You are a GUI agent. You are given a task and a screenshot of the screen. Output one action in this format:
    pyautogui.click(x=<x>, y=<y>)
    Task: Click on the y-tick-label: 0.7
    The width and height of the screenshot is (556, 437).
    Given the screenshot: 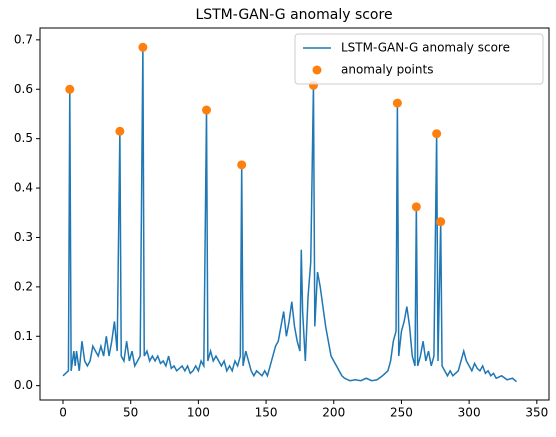 What is the action you would take?
    pyautogui.click(x=23, y=39)
    